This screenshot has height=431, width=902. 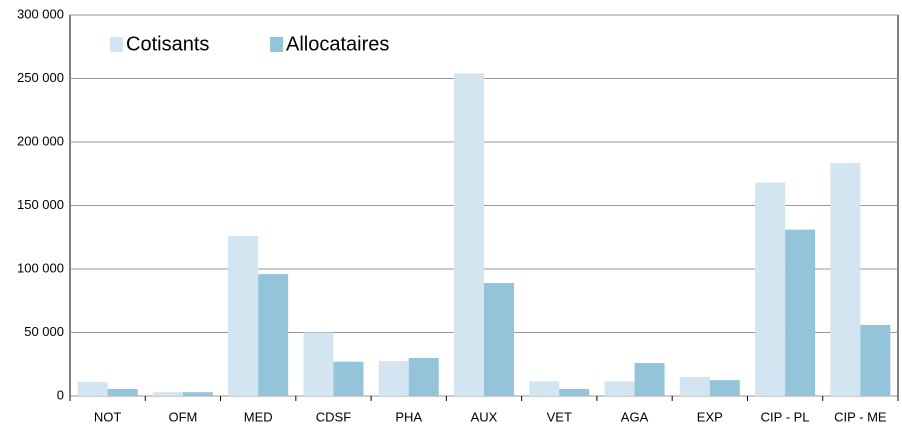 What do you see at coordinates (484, 416) in the screenshot?
I see `x-tick-label: AUX` at bounding box center [484, 416].